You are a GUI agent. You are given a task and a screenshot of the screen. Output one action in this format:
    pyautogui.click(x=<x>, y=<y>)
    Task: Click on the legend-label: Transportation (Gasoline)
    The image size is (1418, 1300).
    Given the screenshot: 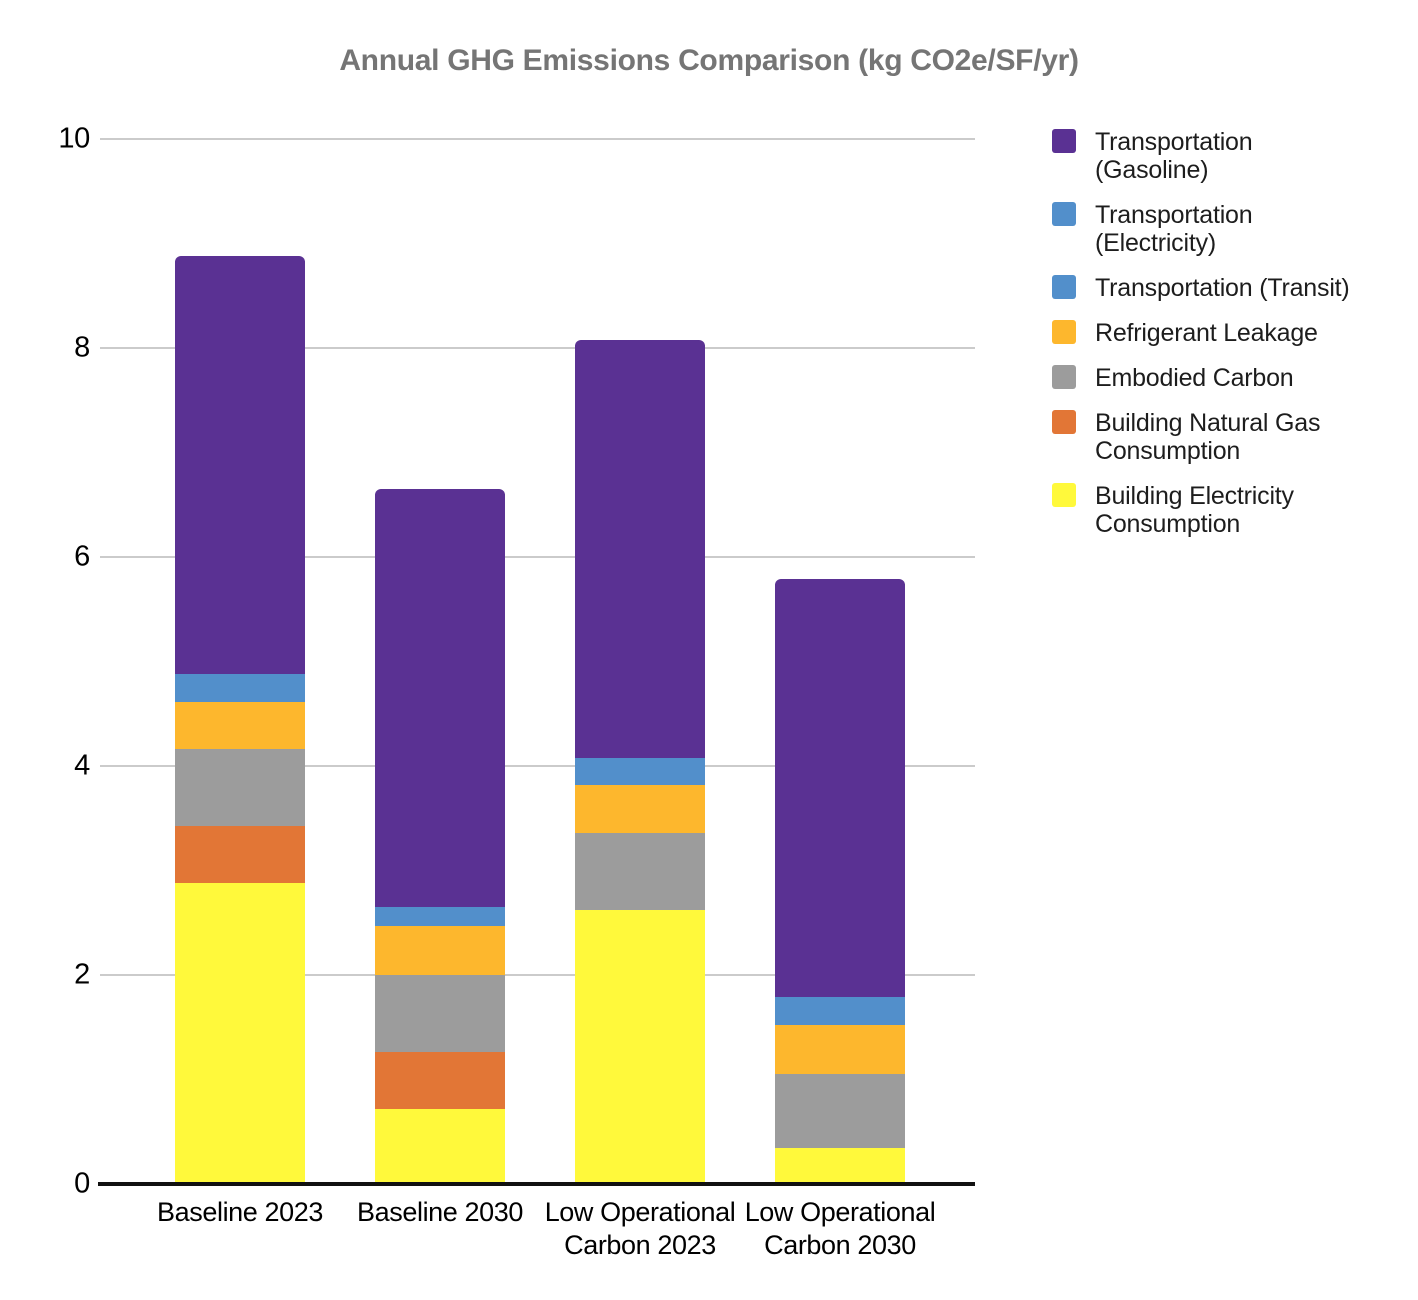 What is the action you would take?
    pyautogui.click(x=1174, y=156)
    